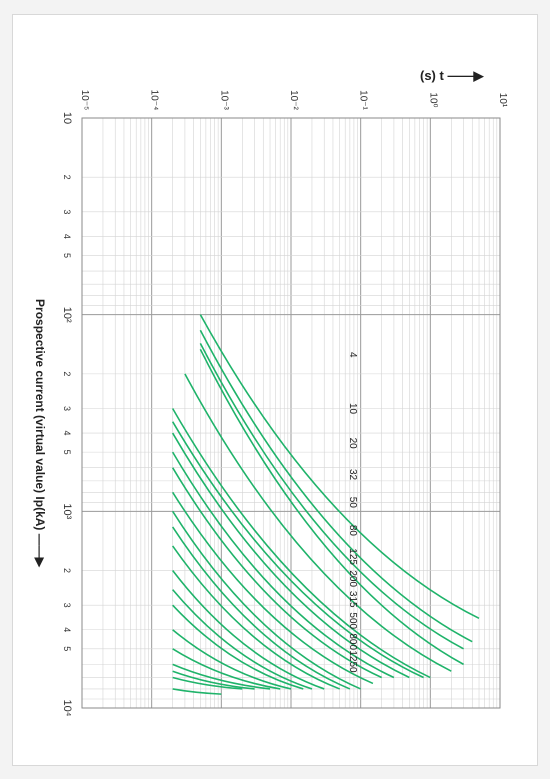 This screenshot has height=779, width=550. What do you see at coordinates (352, 444) in the screenshot?
I see `rating-label: 20` at bounding box center [352, 444].